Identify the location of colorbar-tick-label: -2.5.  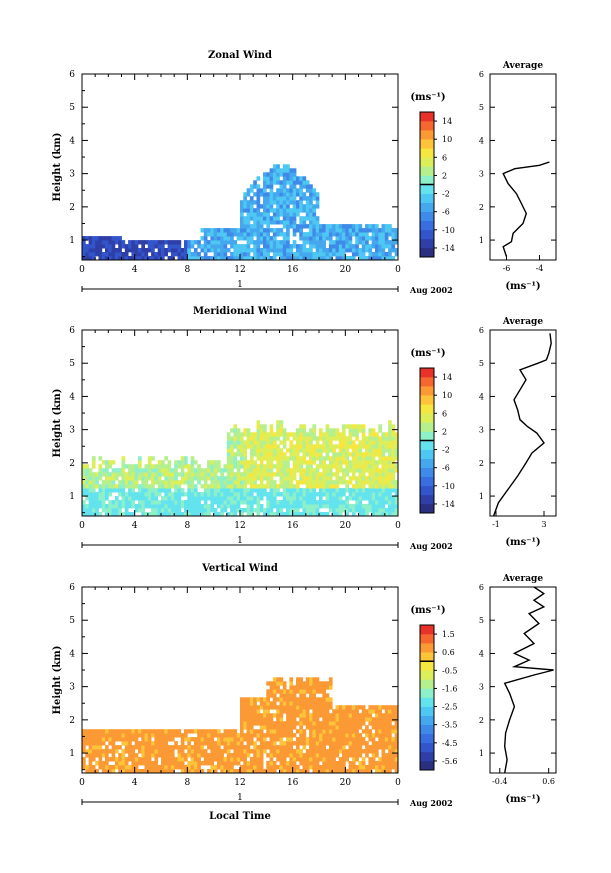
(449, 707).